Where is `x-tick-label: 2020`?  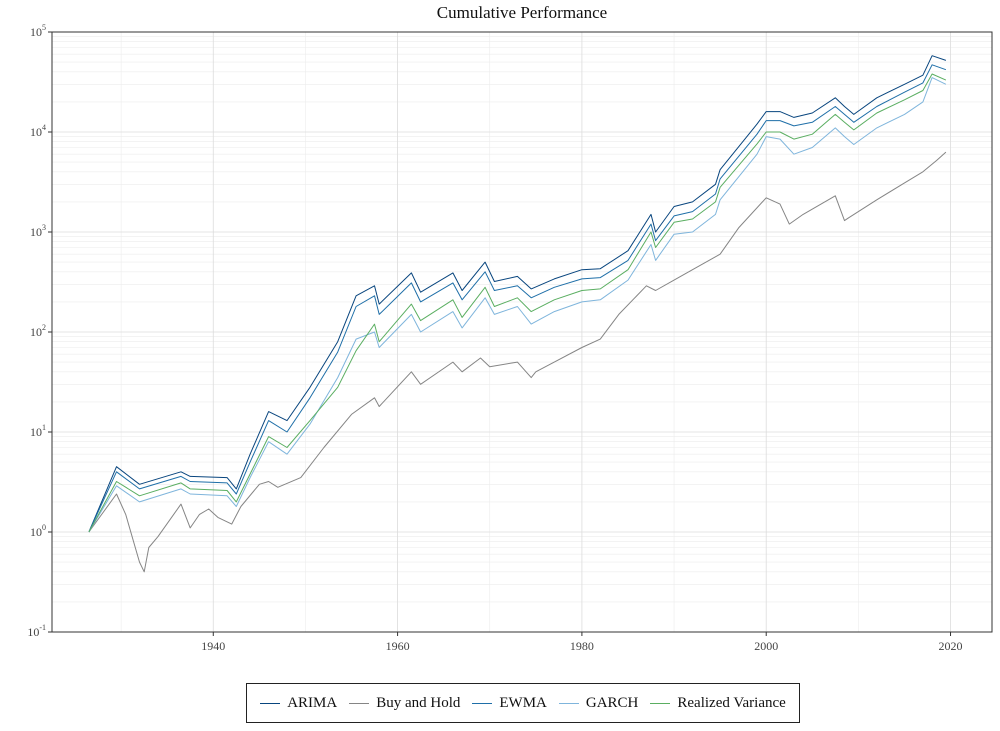
x-tick-label: 2020 is located at coordinates (951, 646).